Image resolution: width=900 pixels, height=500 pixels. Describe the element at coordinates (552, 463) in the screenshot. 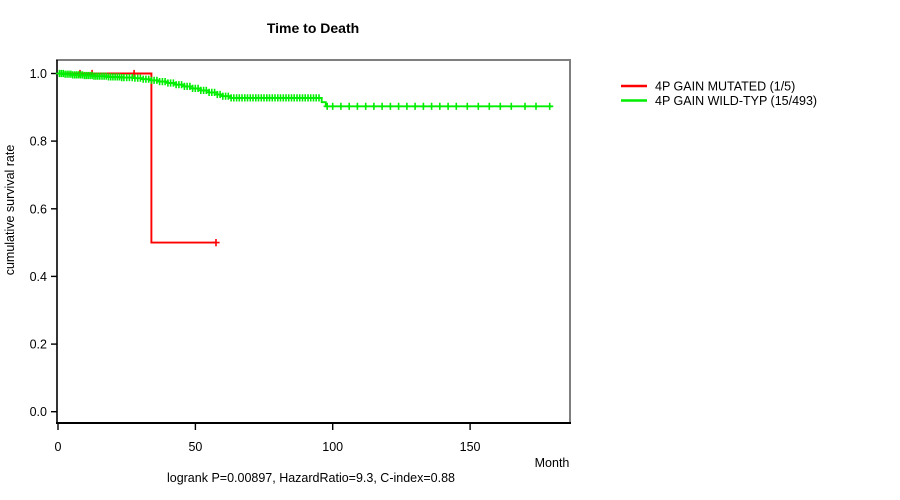

I see `x-axis-title: Month` at that location.